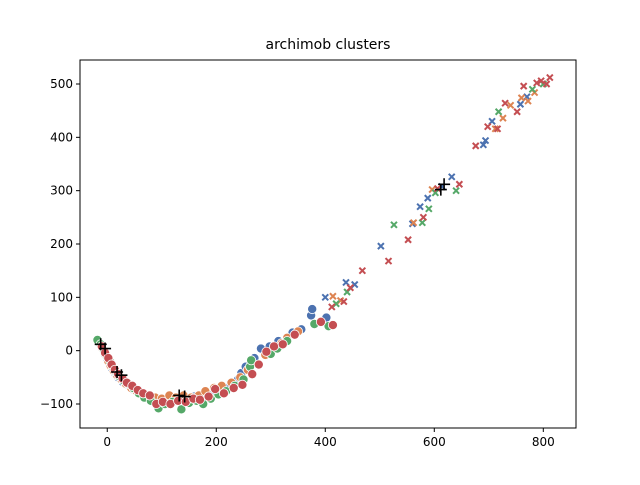 This screenshot has height=485, width=640. What do you see at coordinates (543, 442) in the screenshot?
I see `x-tick-label: 800` at bounding box center [543, 442].